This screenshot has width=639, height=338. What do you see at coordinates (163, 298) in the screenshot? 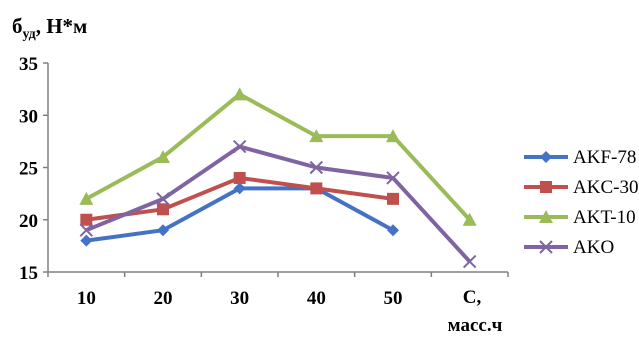
I see `x-tick-label: 20` at bounding box center [163, 298].